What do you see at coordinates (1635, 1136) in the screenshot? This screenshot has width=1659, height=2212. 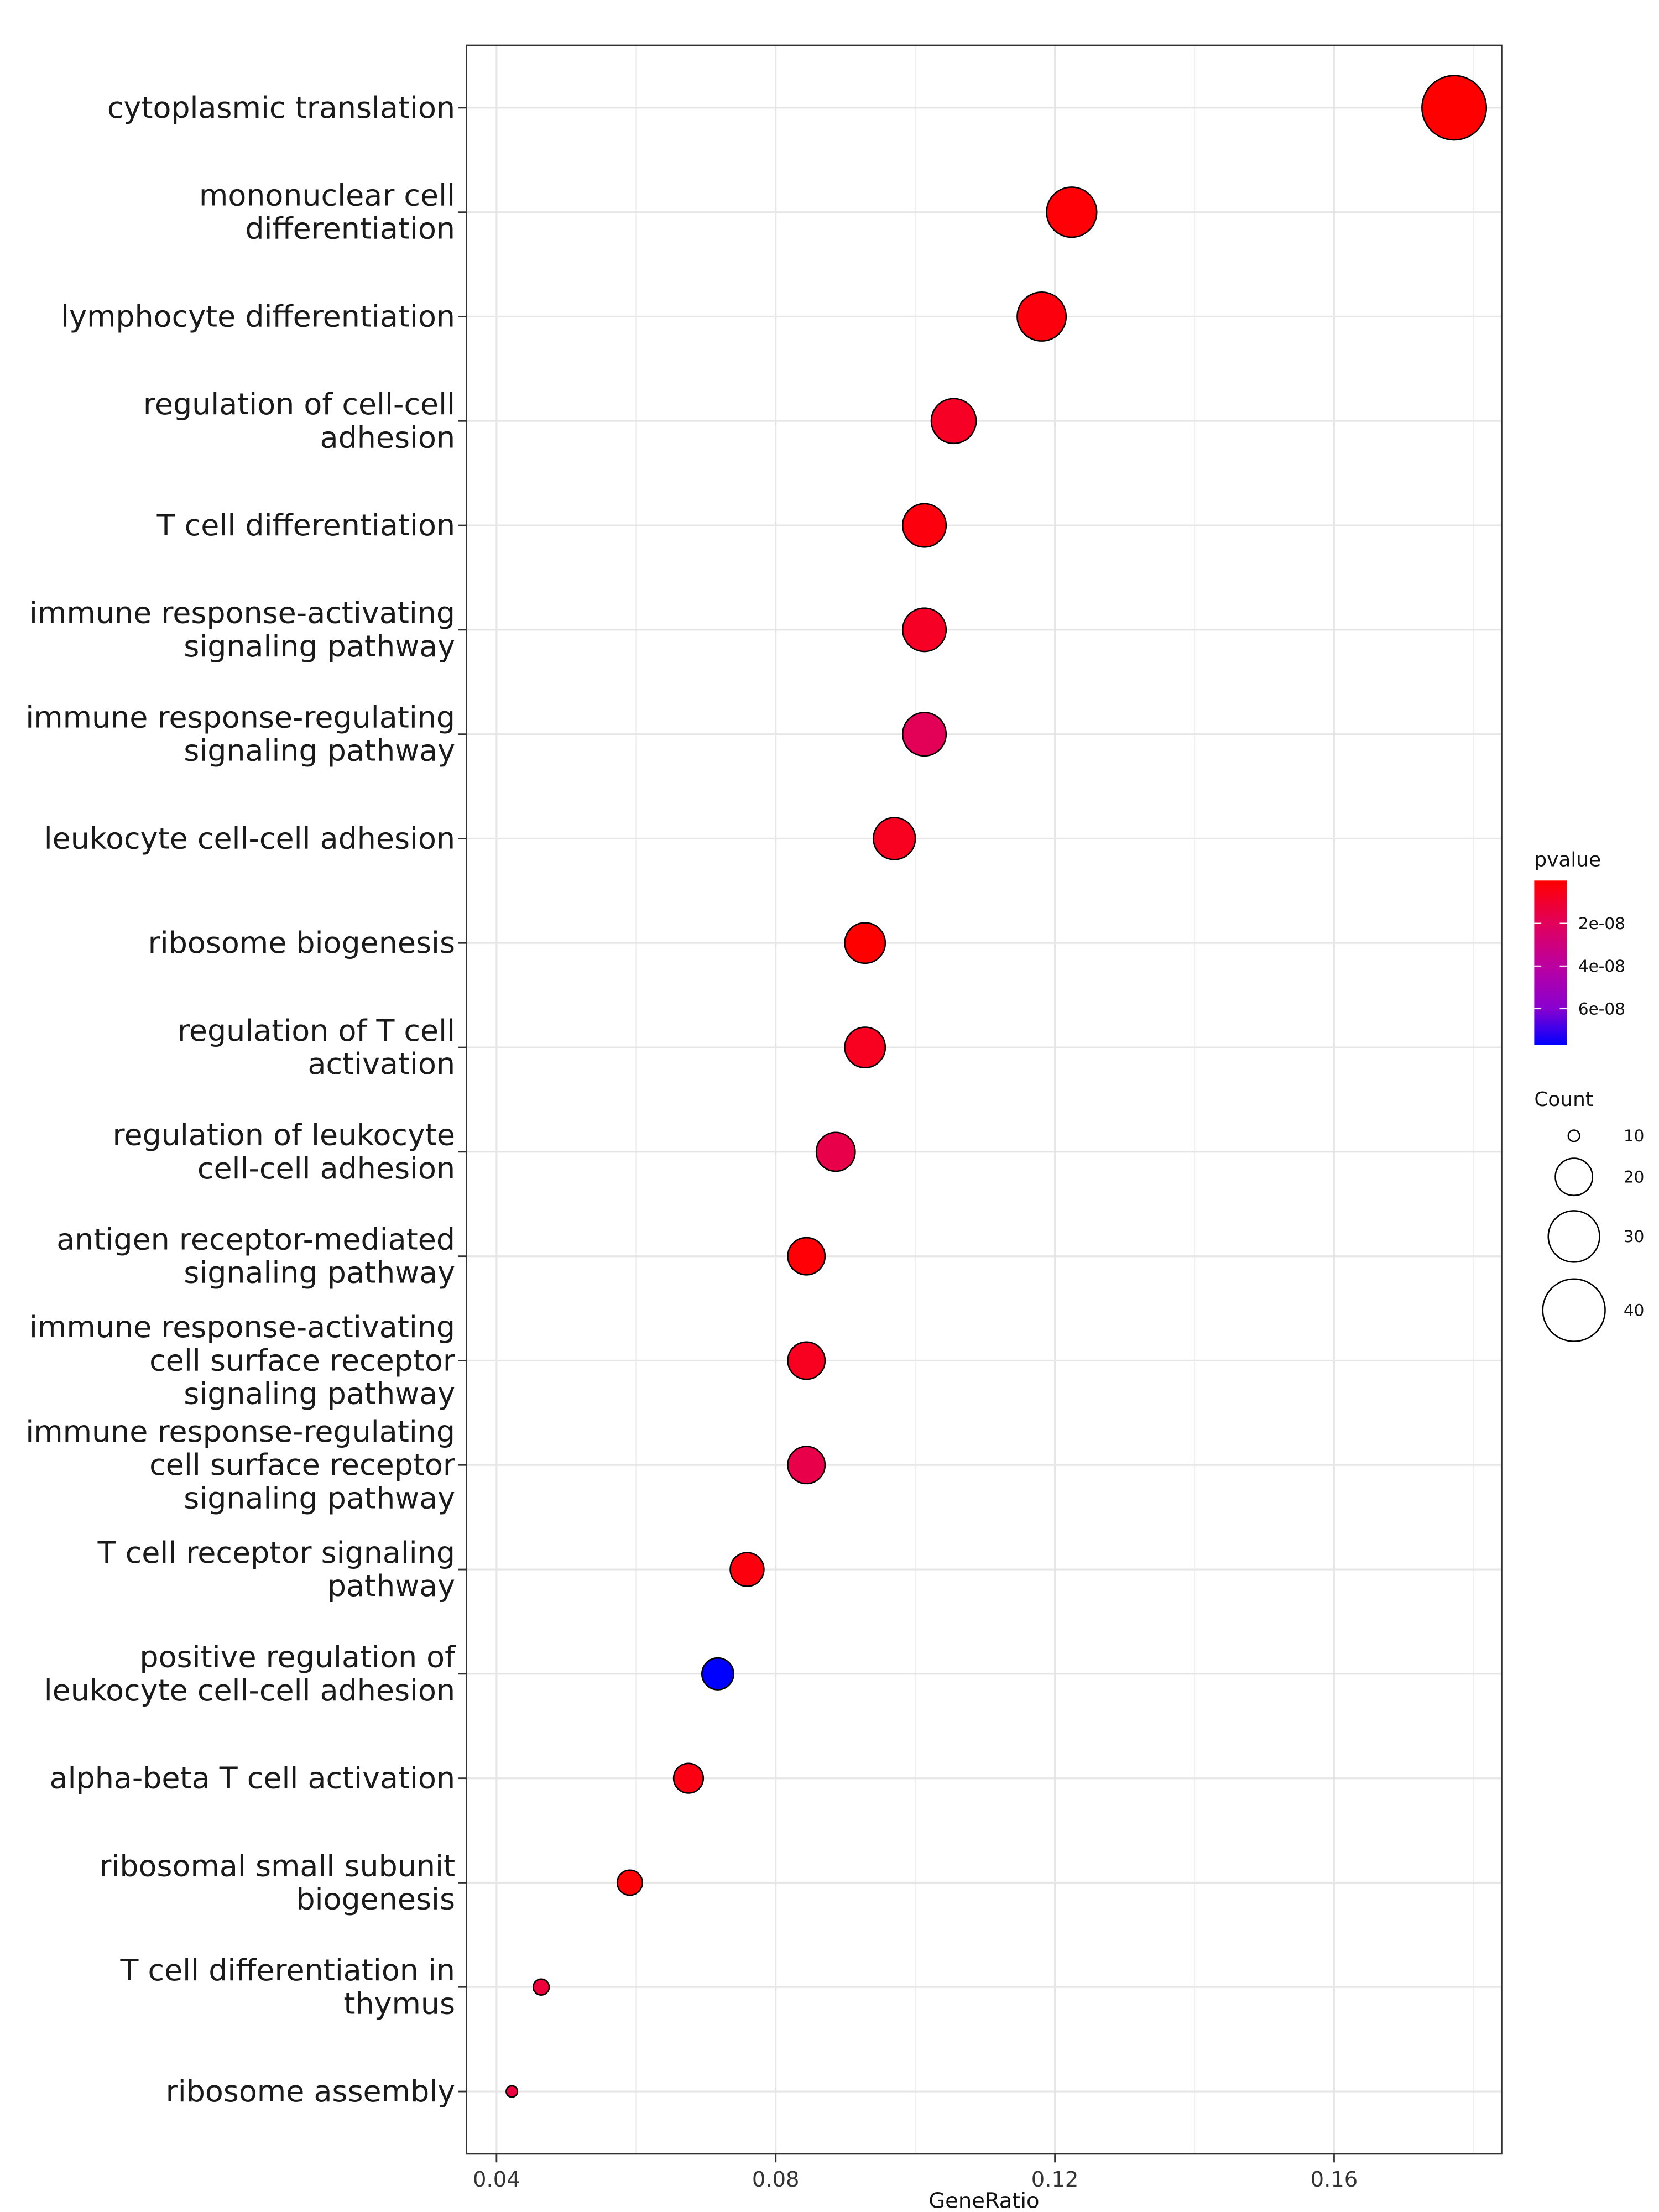 I see `size-legend-label: 10` at bounding box center [1635, 1136].